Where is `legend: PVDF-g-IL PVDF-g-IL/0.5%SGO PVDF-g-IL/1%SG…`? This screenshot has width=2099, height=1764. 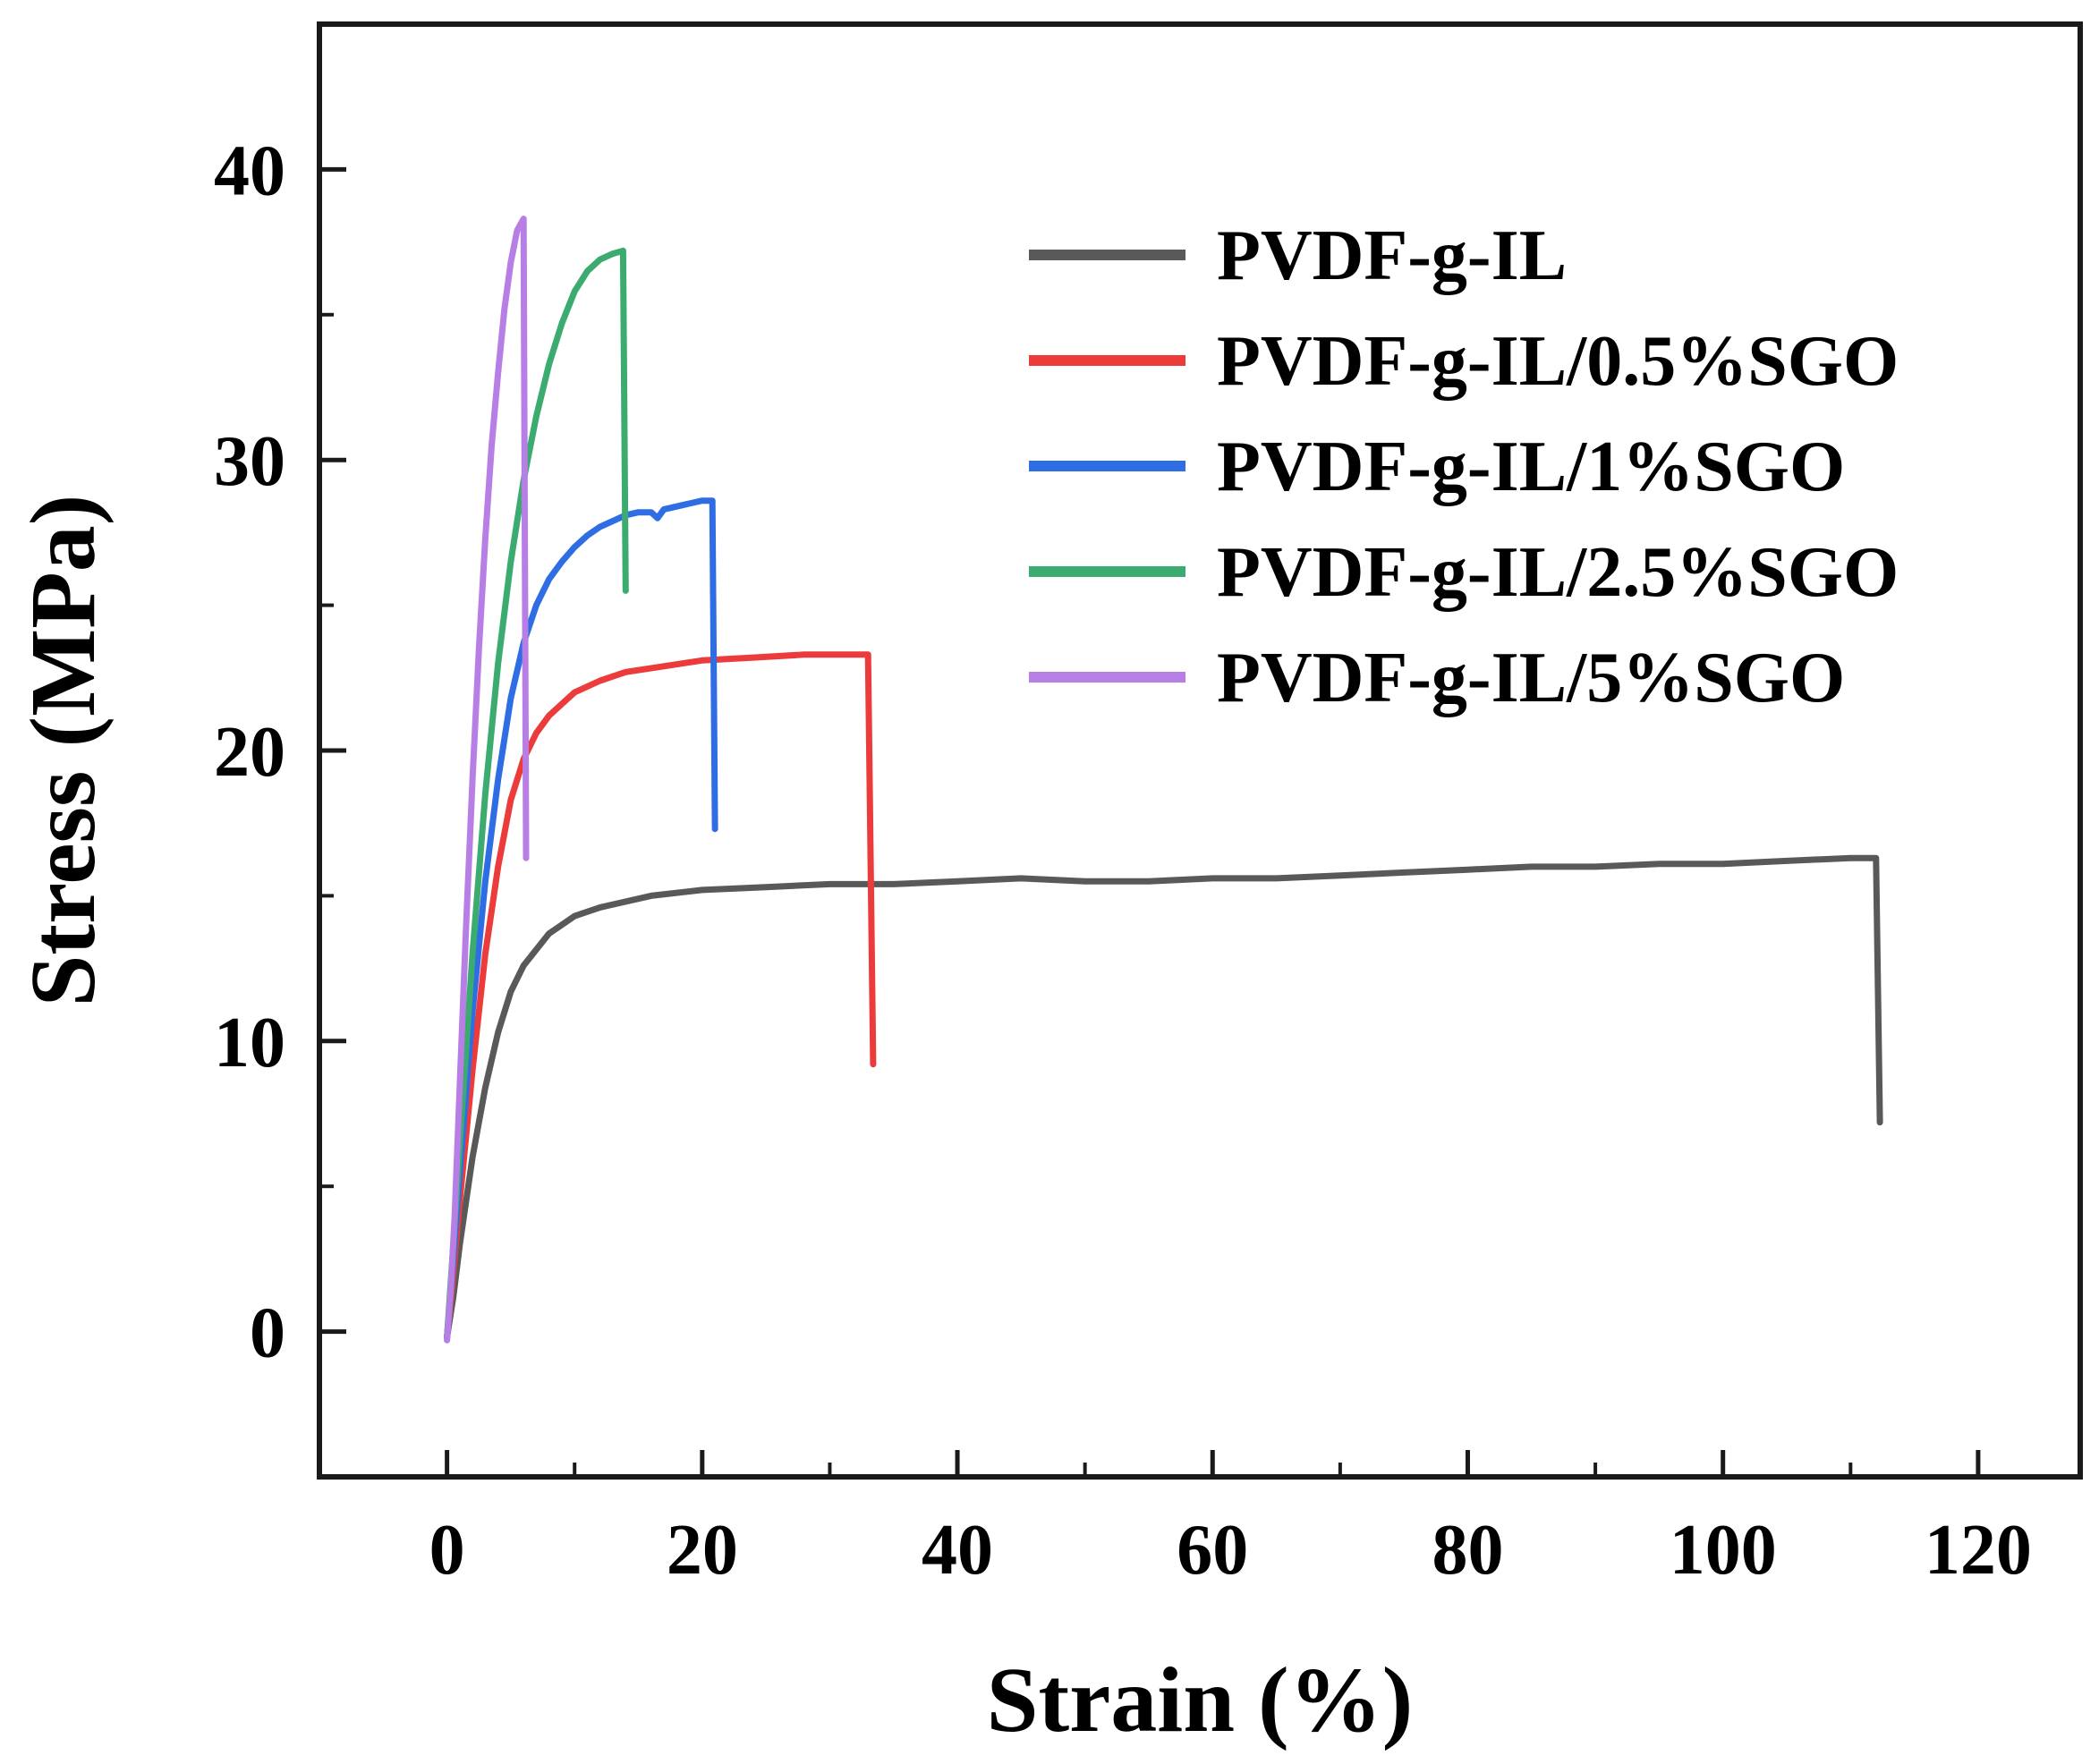
legend: PVDF-g-IL PVDF-g-IL/0.5%SGO PVDF-g-IL/1%SG… is located at coordinates (1464, 466).